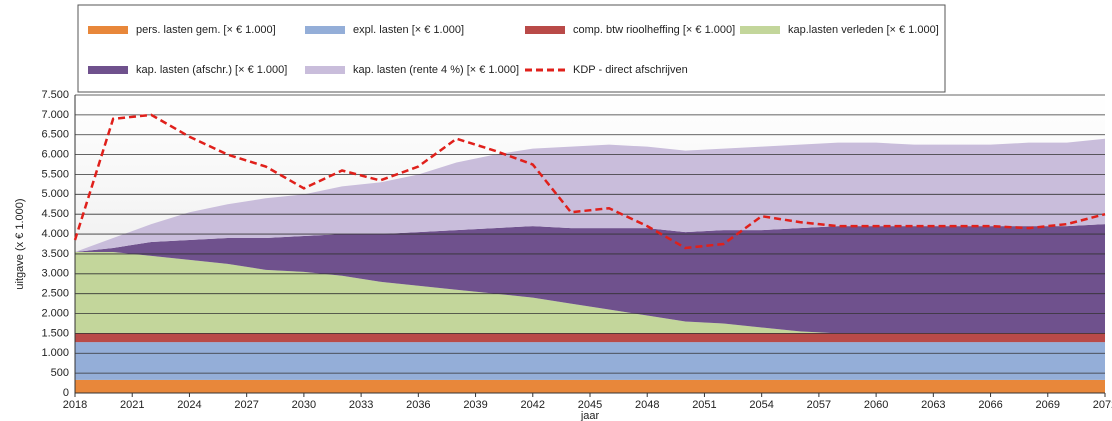 The height and width of the screenshot is (421, 1112). Describe the element at coordinates (55, 135) in the screenshot. I see `y-tick-label: 6.500` at that location.